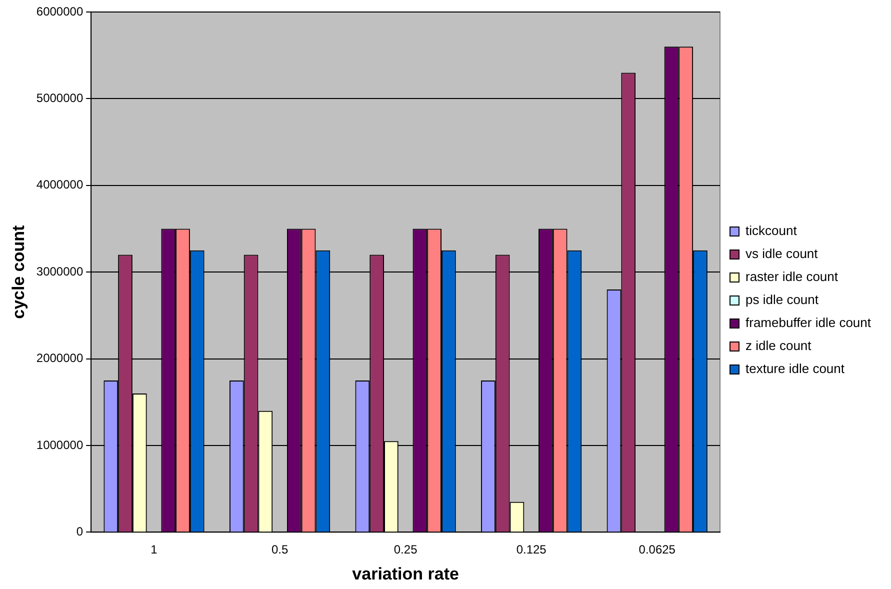 Image resolution: width=891 pixels, height=589 pixels. What do you see at coordinates (60, 271) in the screenshot?
I see `y-tick-label: 3000000` at bounding box center [60, 271].